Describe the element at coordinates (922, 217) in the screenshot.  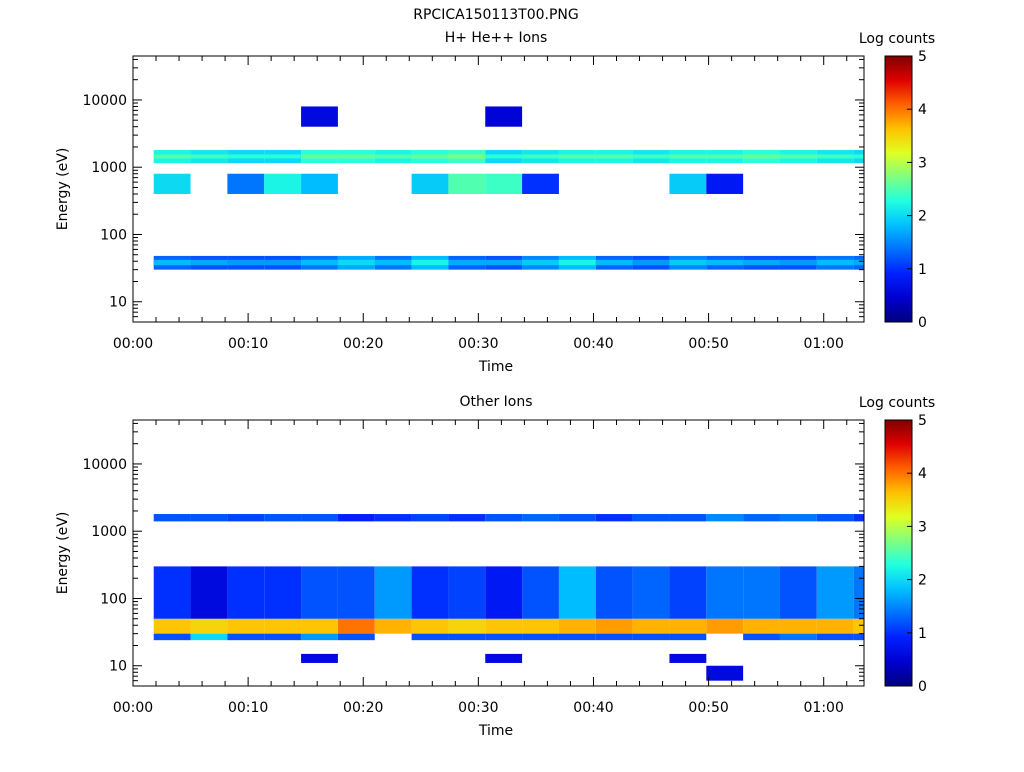
I see `colorbar-tick-label: 2` at that location.